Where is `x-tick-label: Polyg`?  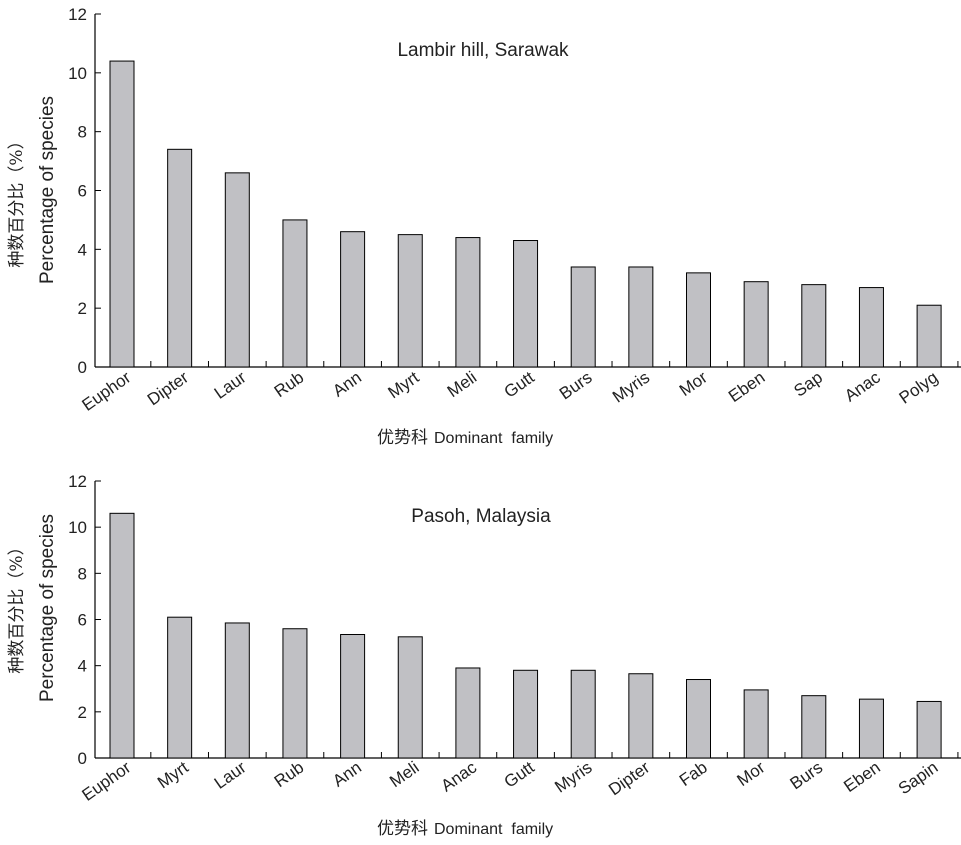 x-tick-label: Polyg is located at coordinates (919, 388).